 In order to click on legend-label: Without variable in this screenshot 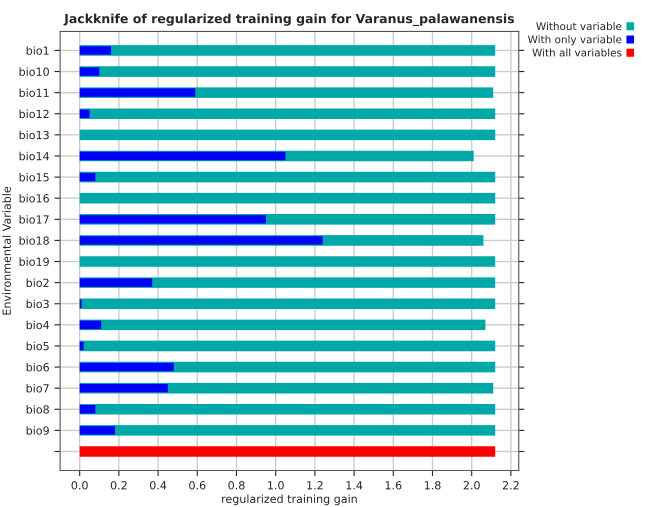, I will do `click(579, 26)`.